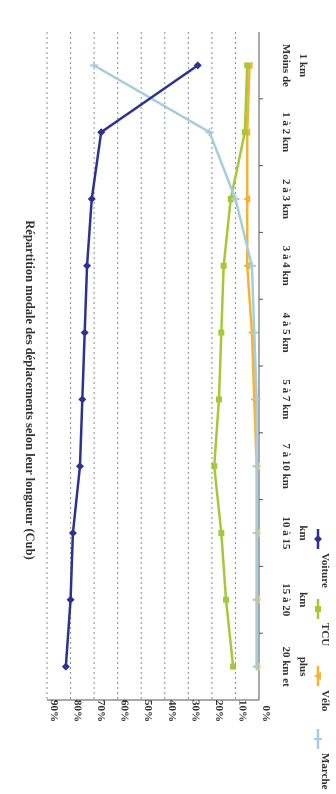 Image resolution: width=336 pixels, height=794 pixels. Describe the element at coordinates (230, 366) in the screenshot. I see `series-line-tcu` at that location.